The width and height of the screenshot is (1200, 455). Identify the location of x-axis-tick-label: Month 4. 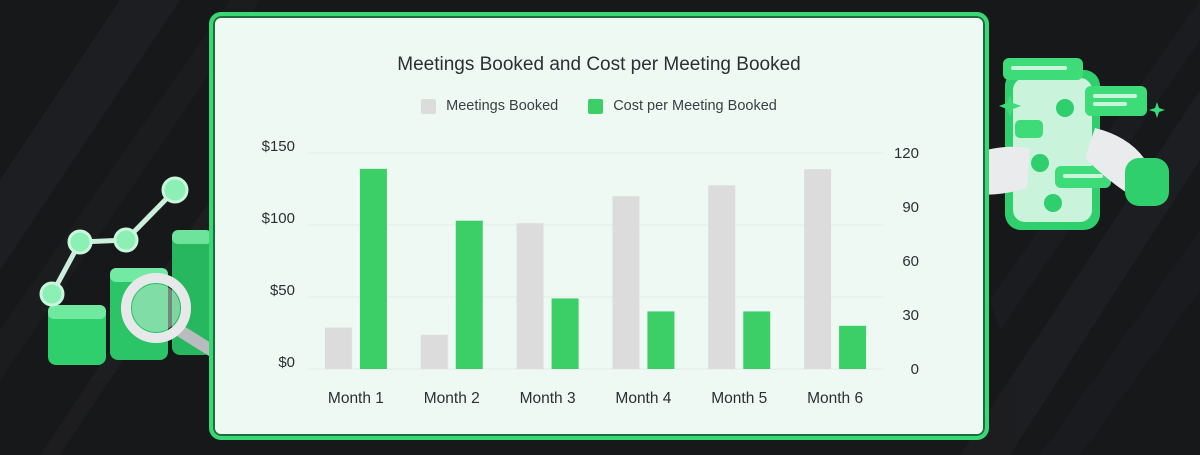
(643, 398).